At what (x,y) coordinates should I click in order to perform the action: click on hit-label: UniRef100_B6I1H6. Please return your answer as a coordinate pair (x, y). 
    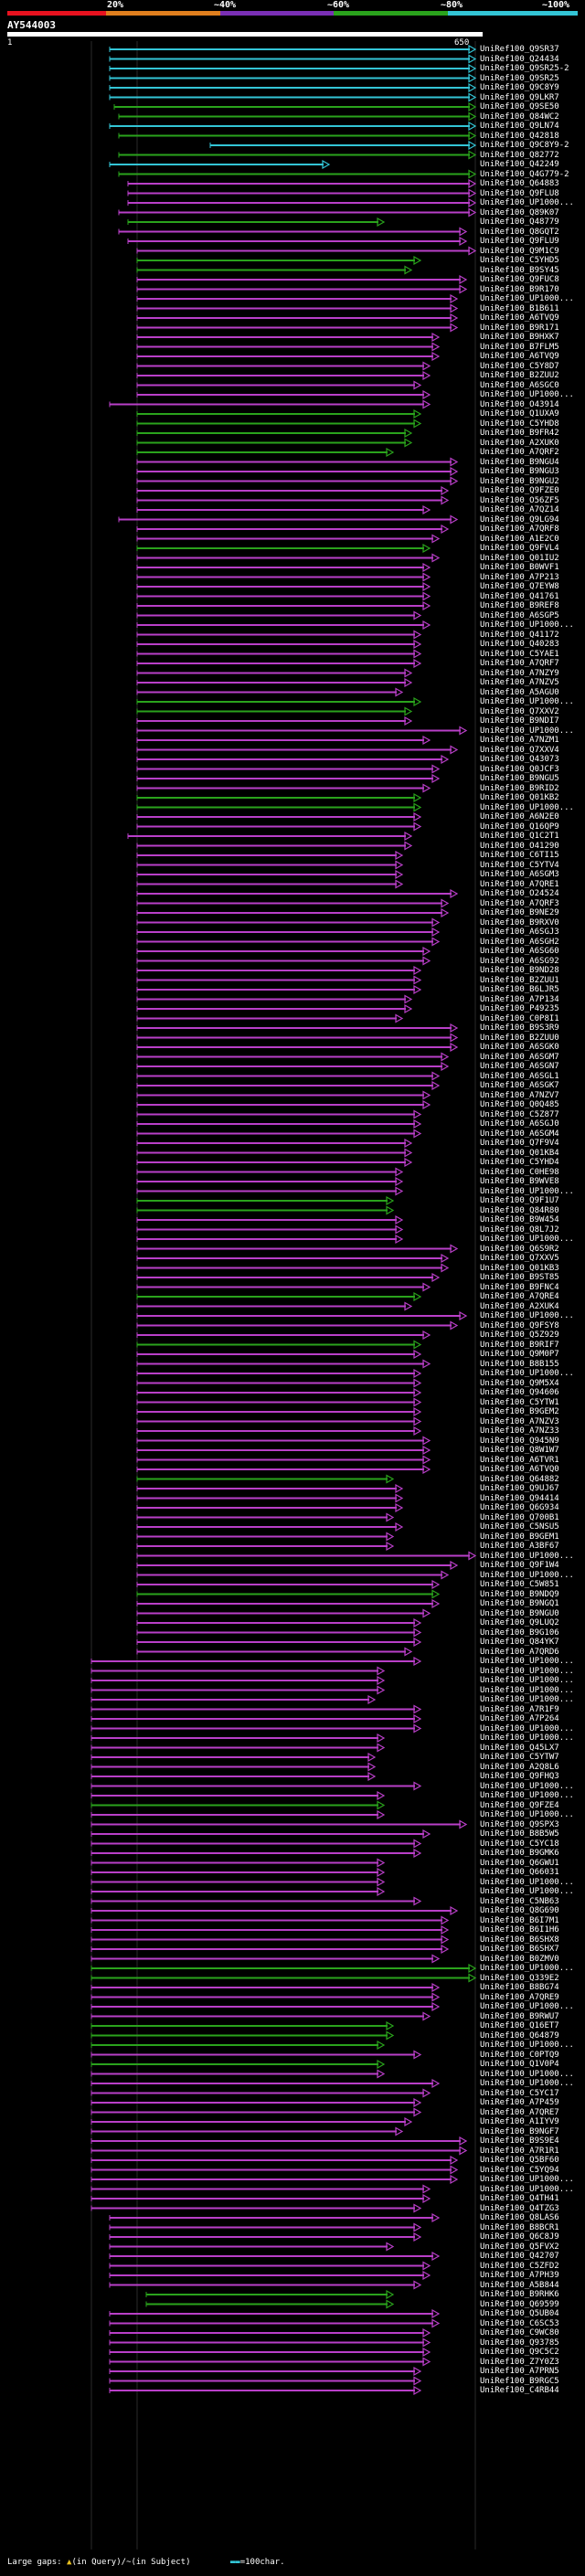
    Looking at the image, I should click on (519, 1930).